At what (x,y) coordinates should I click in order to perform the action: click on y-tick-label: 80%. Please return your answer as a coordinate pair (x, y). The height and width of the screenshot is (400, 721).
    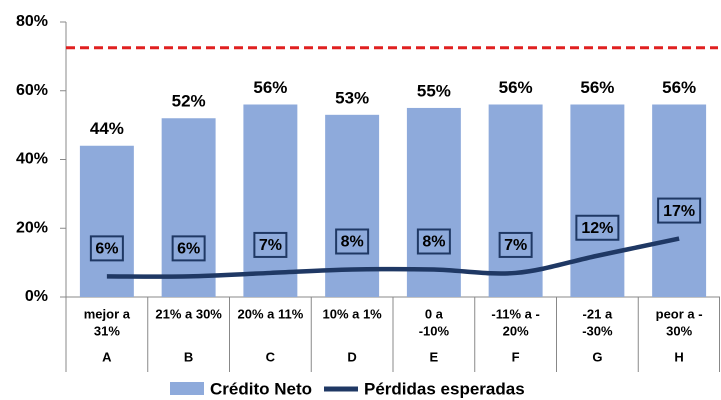
    Looking at the image, I should click on (32, 21).